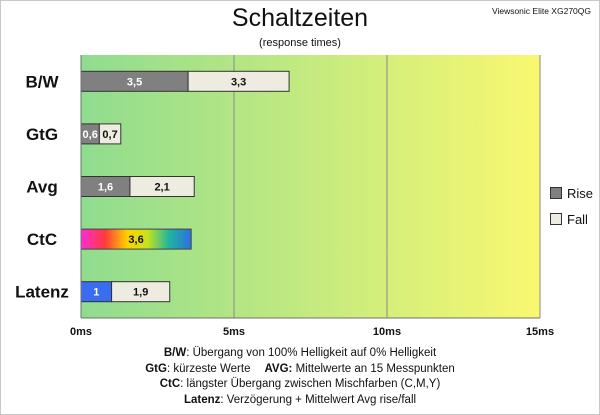 This screenshot has height=415, width=600. I want to click on chart-legend: Rise Fall, so click(571, 206).